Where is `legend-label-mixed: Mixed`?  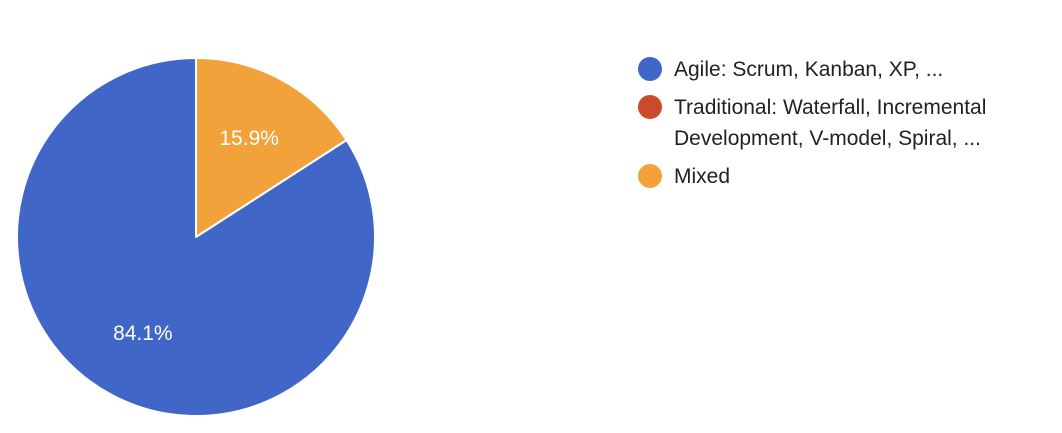
legend-label-mixed: Mixed is located at coordinates (702, 176).